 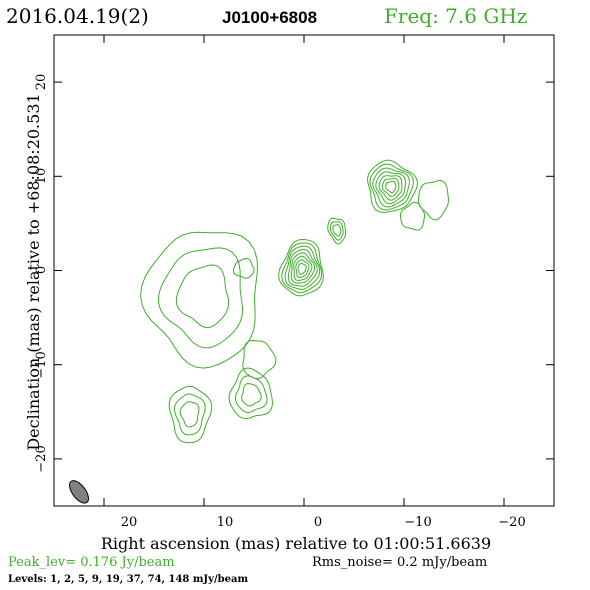 I want to click on x-tick-label-minus10: −10, so click(x=417, y=522).